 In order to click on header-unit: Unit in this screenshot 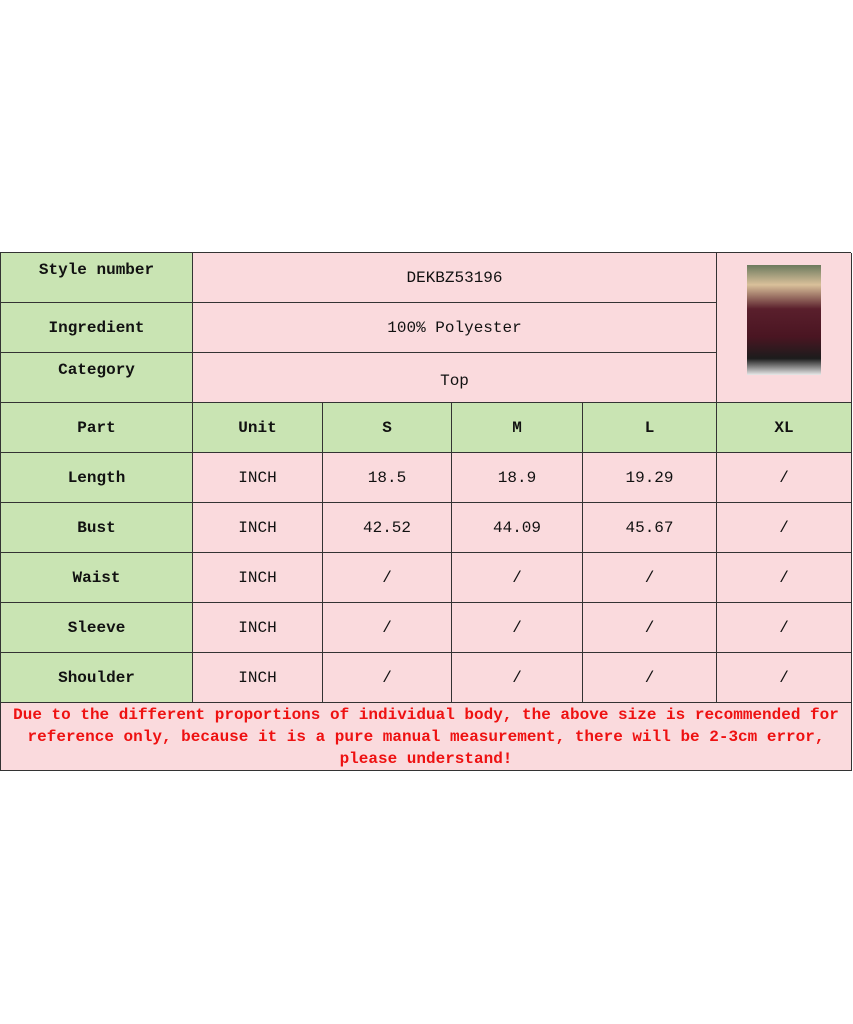, I will do `click(258, 428)`.